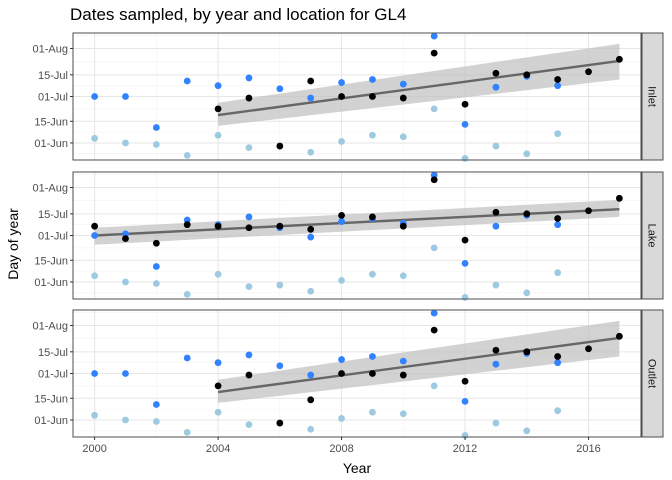 This screenshot has width=672, height=480. I want to click on y-tick-label: 01-Aug, so click(50, 188).